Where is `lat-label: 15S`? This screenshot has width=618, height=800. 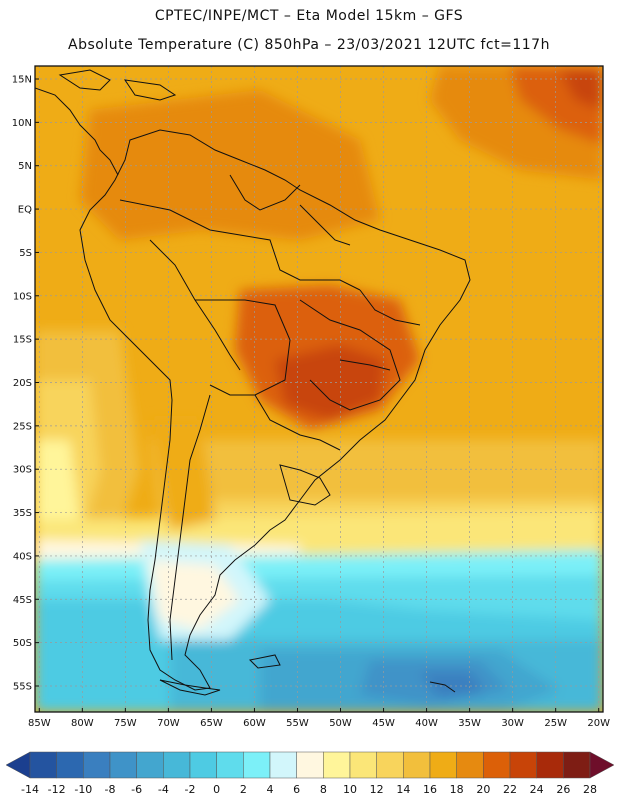 lat-label: 15S is located at coordinates (22, 340).